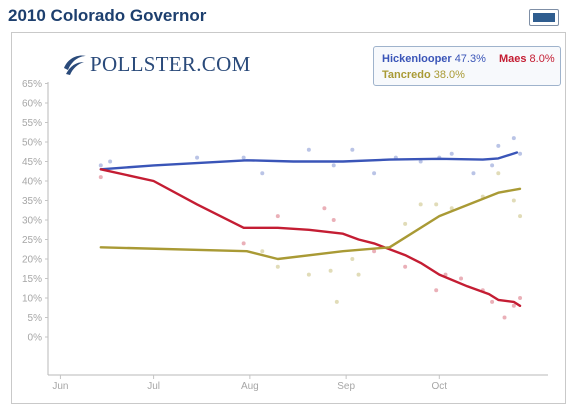  I want to click on y-tick-label: 0%, so click(35, 338).